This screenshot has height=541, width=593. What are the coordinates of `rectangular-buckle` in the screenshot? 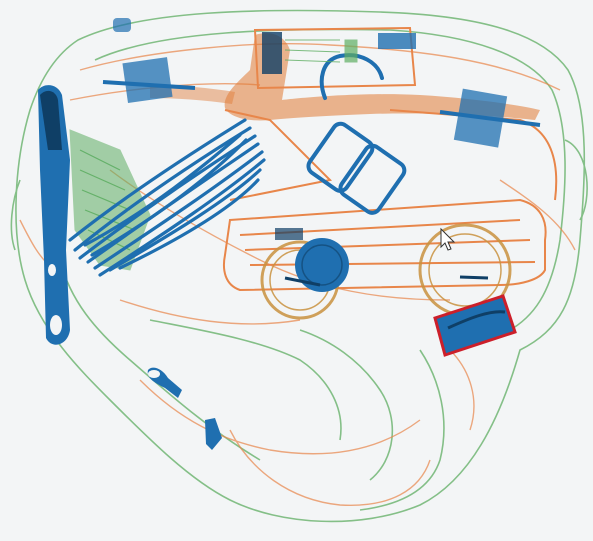 It's located at (356, 168).